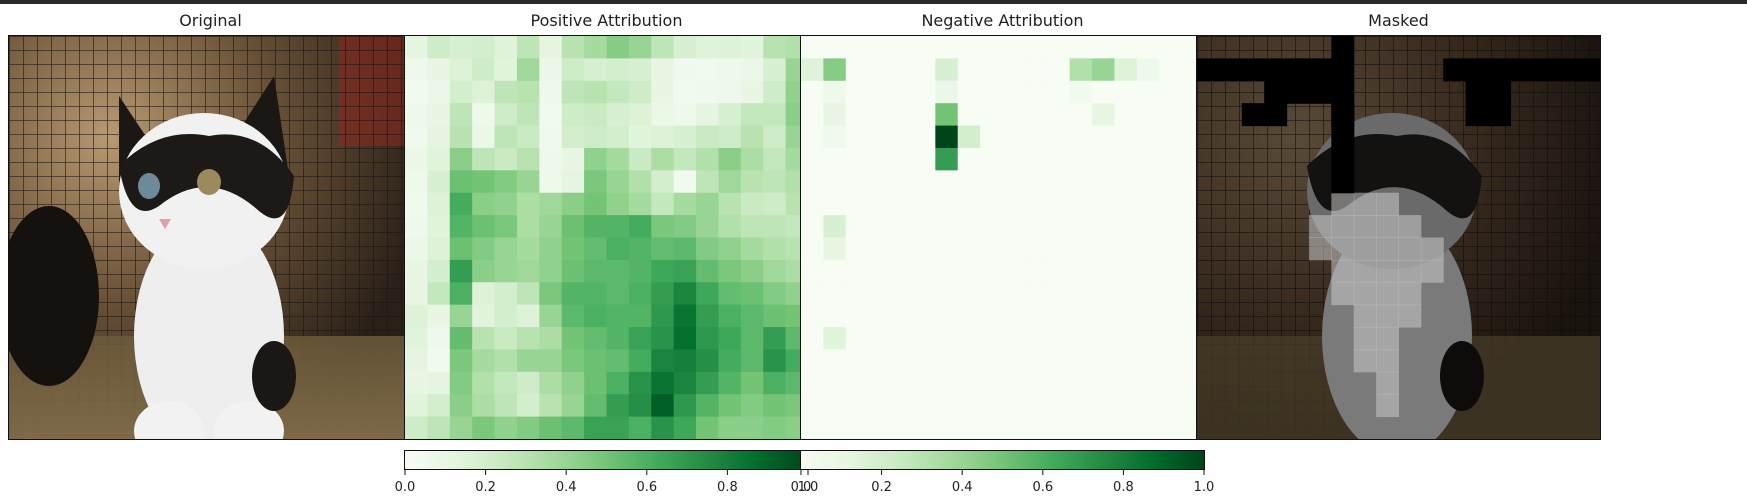 The height and width of the screenshot is (502, 1747). What do you see at coordinates (210, 20) in the screenshot?
I see `original-title: Original` at bounding box center [210, 20].